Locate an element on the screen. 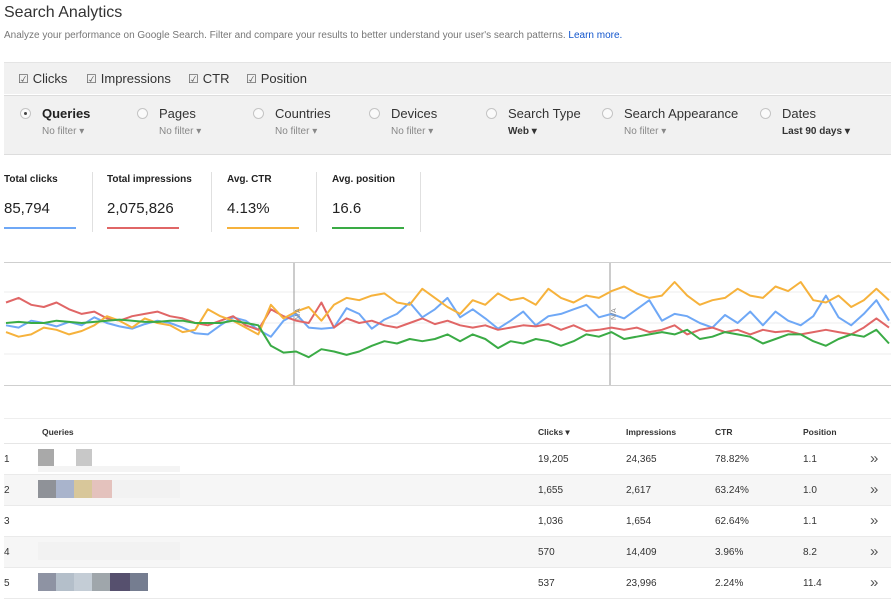  table-row: 3 1,036 1,654 62.64% 1.1 » is located at coordinates (447, 521).